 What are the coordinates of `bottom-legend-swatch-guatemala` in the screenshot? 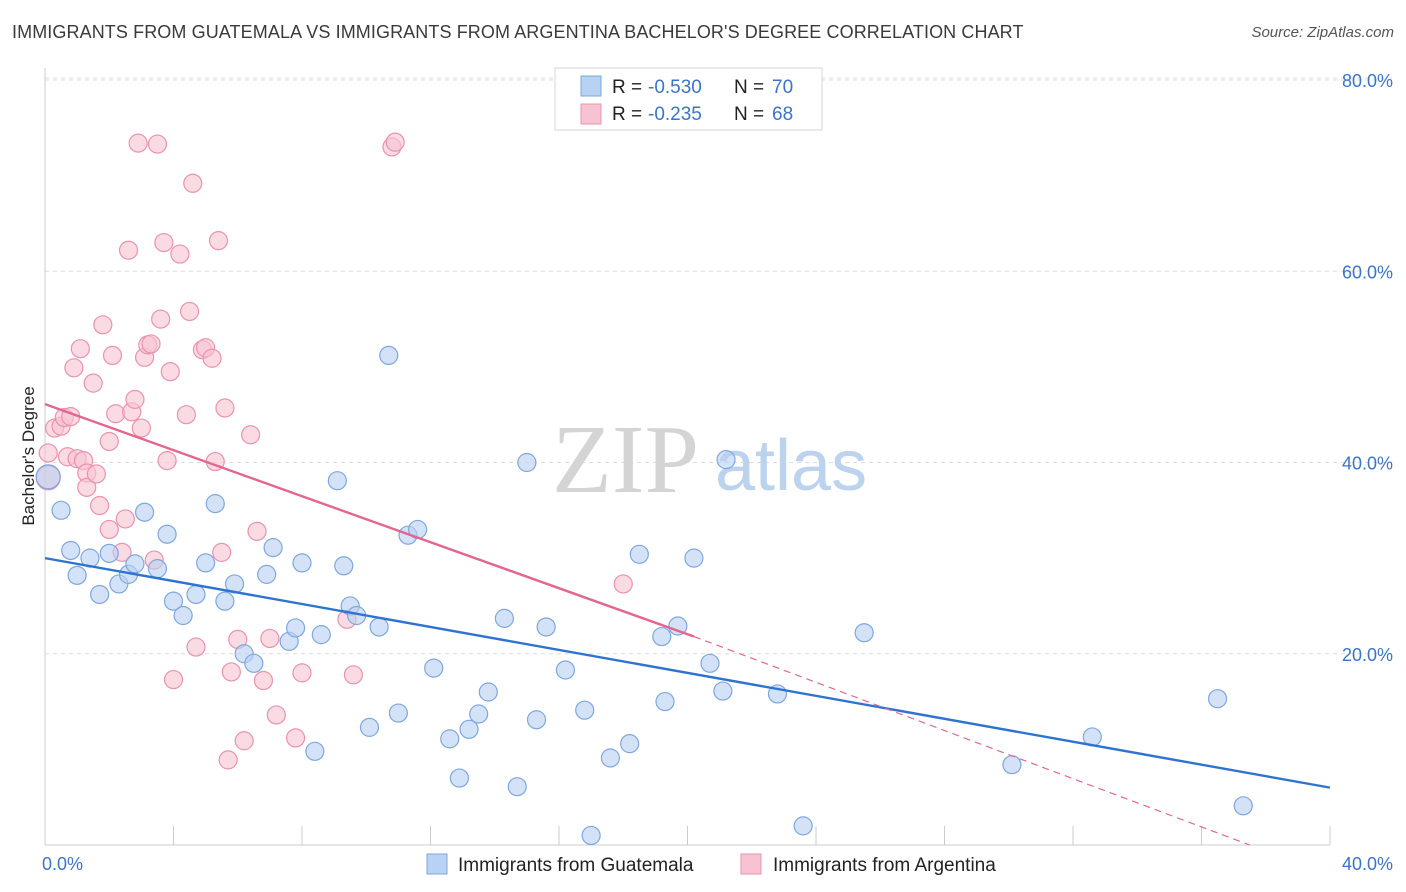 It's located at (437, 864).